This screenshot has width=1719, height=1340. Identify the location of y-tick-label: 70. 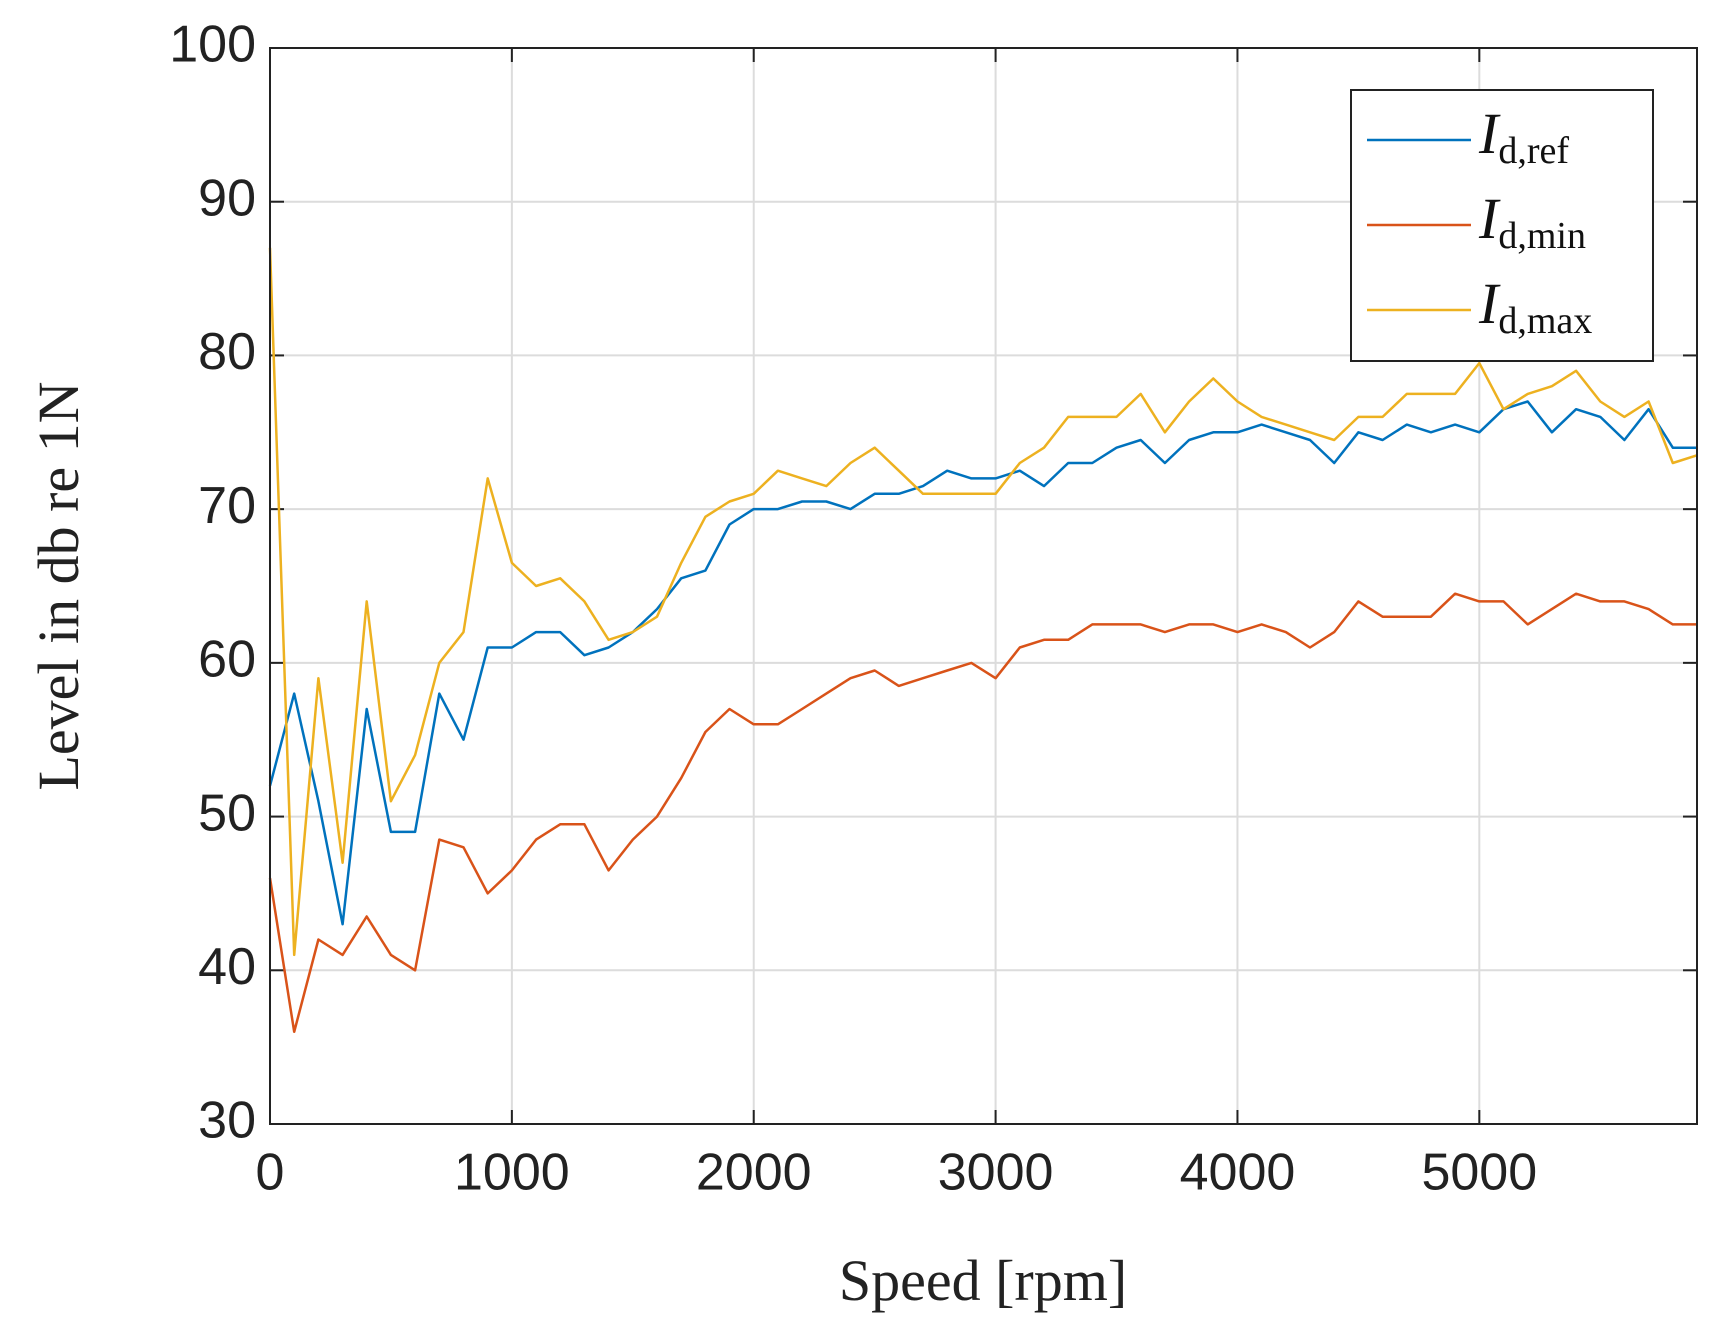
(227, 506).